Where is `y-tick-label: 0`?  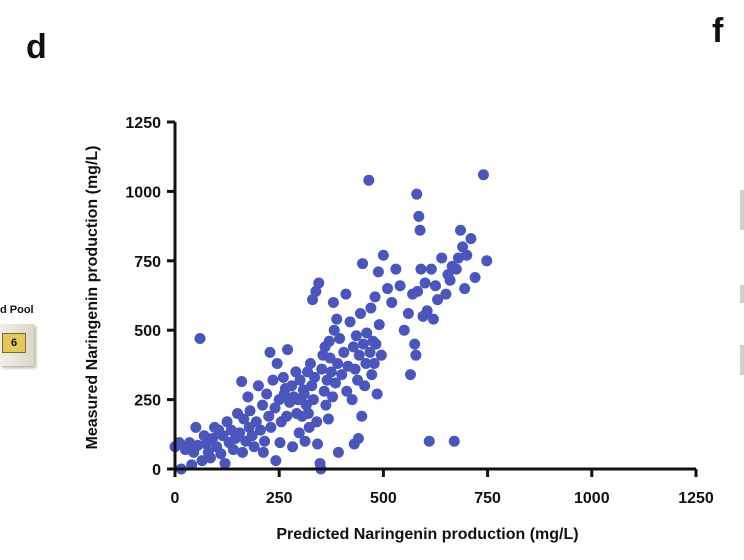 y-tick-label: 0 is located at coordinates (156, 470).